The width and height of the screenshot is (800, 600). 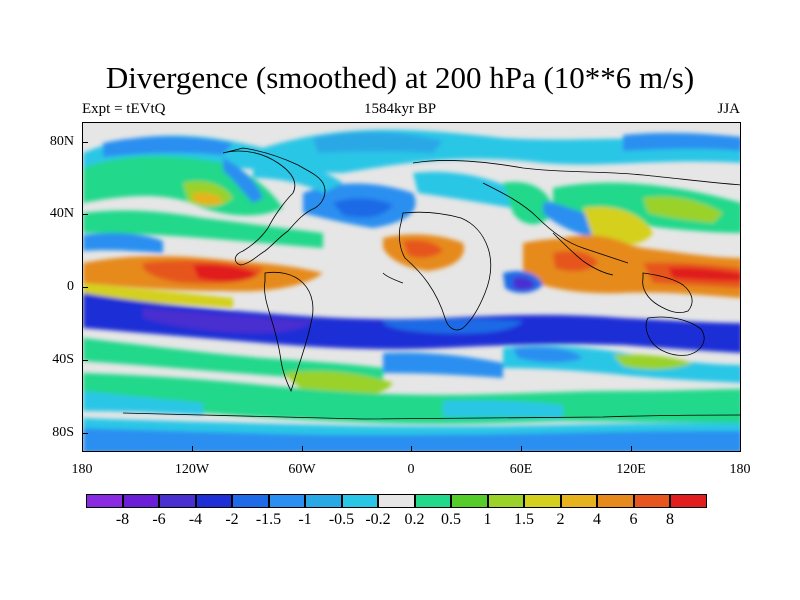 I want to click on lon-tick-180e: 180, so click(x=740, y=469).